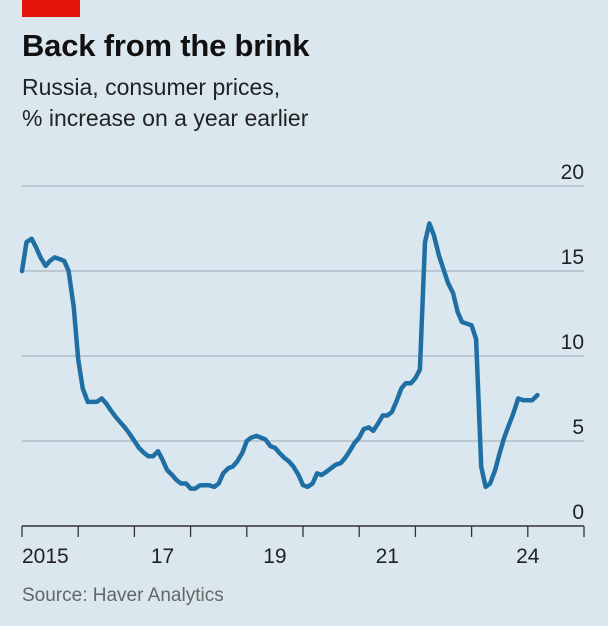 Image resolution: width=608 pixels, height=626 pixels. I want to click on x-tick-label-21: 21, so click(387, 556).